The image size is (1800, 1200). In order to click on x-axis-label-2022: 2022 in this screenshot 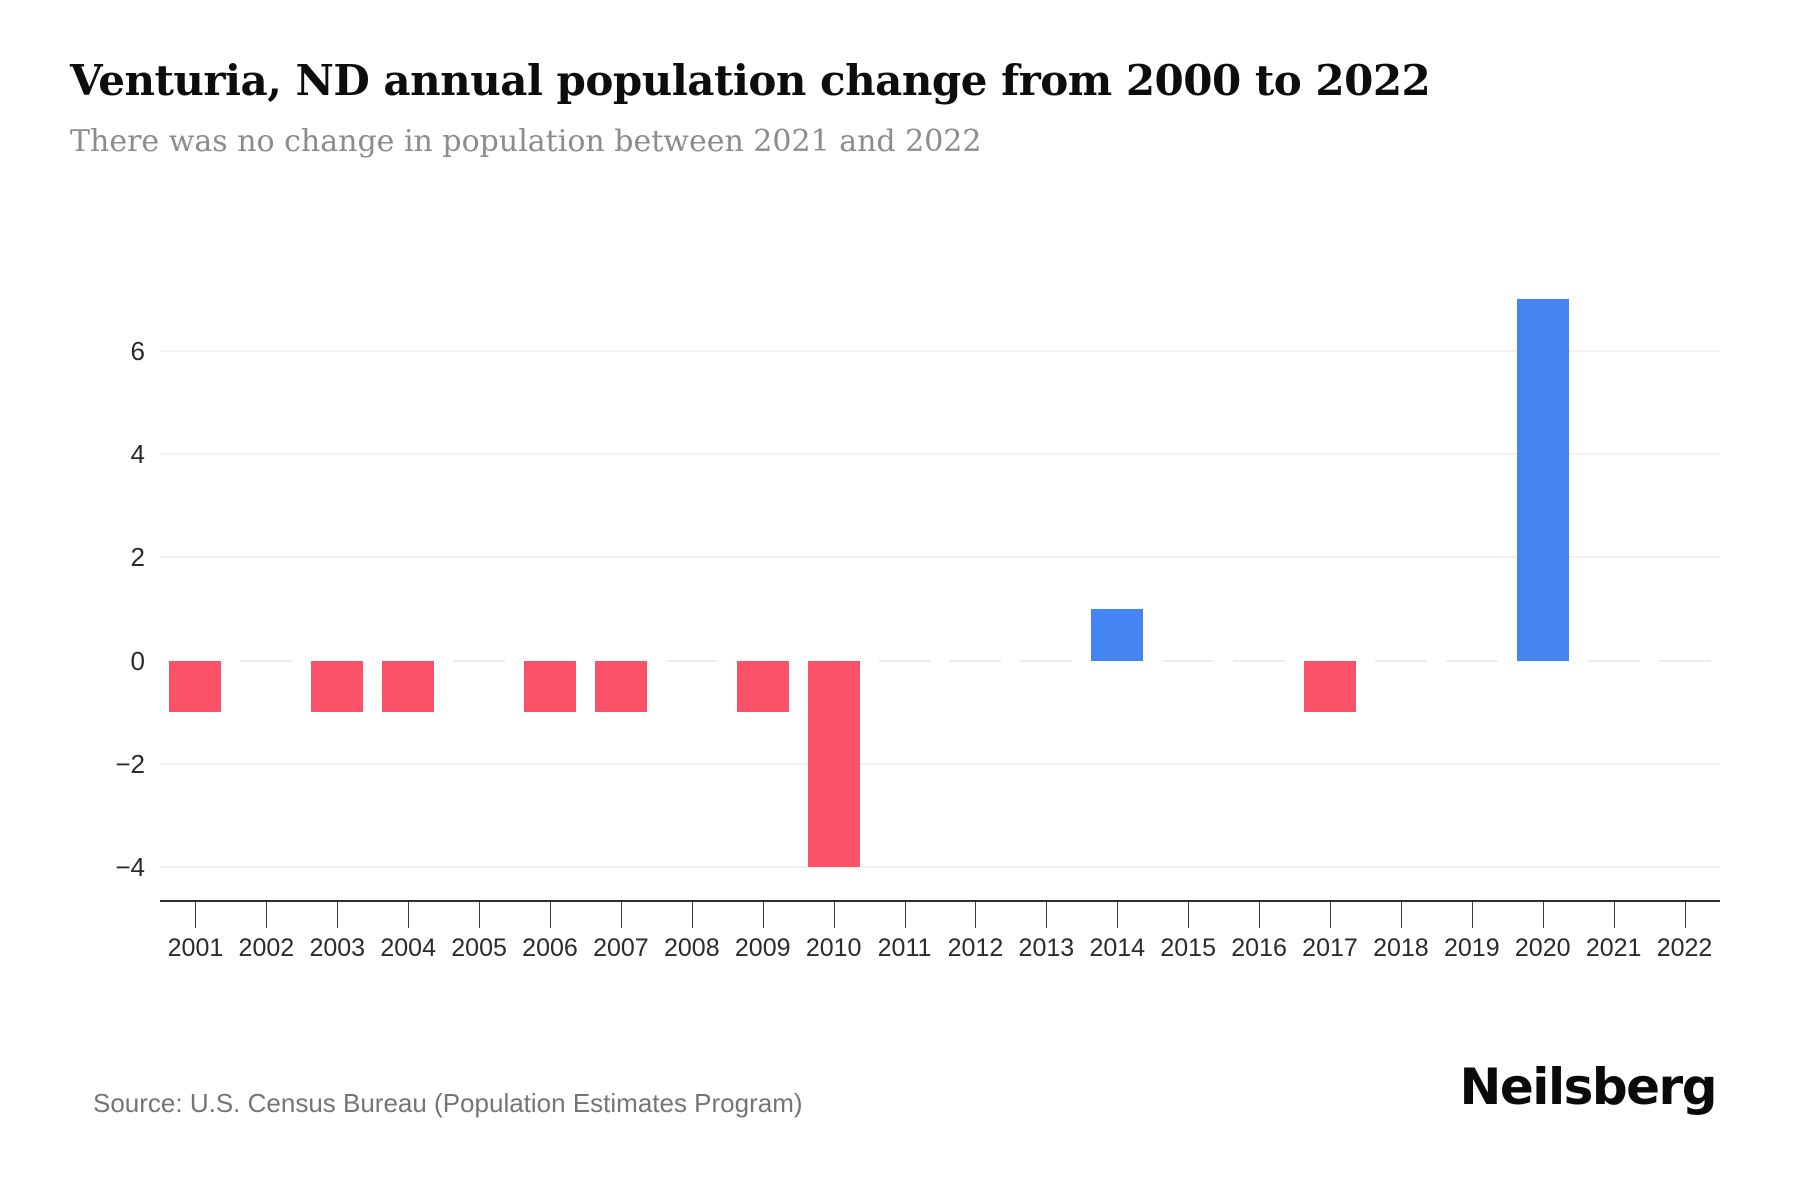, I will do `click(1684, 948)`.